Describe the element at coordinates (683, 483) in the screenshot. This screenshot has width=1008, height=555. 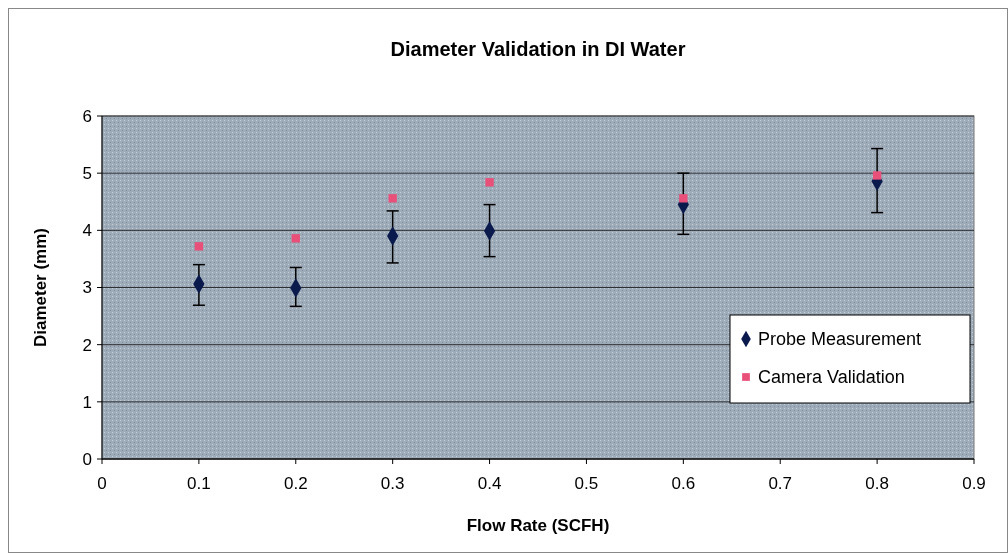
I see `x-tick-label: 0.6` at that location.